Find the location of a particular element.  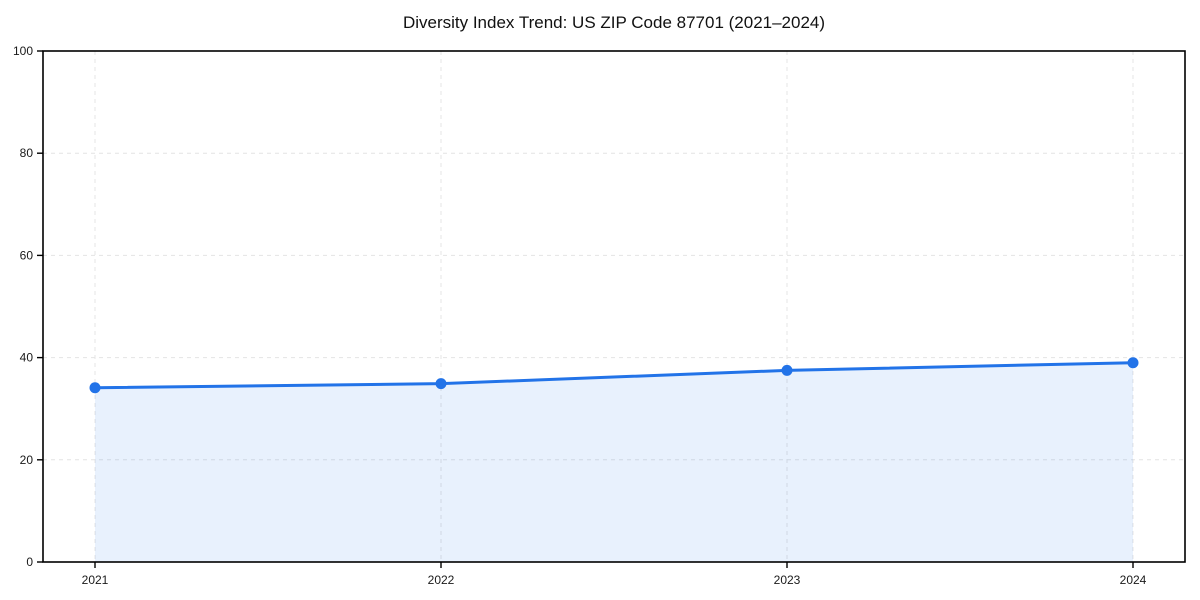

x-tick-label: 2022 is located at coordinates (441, 580).